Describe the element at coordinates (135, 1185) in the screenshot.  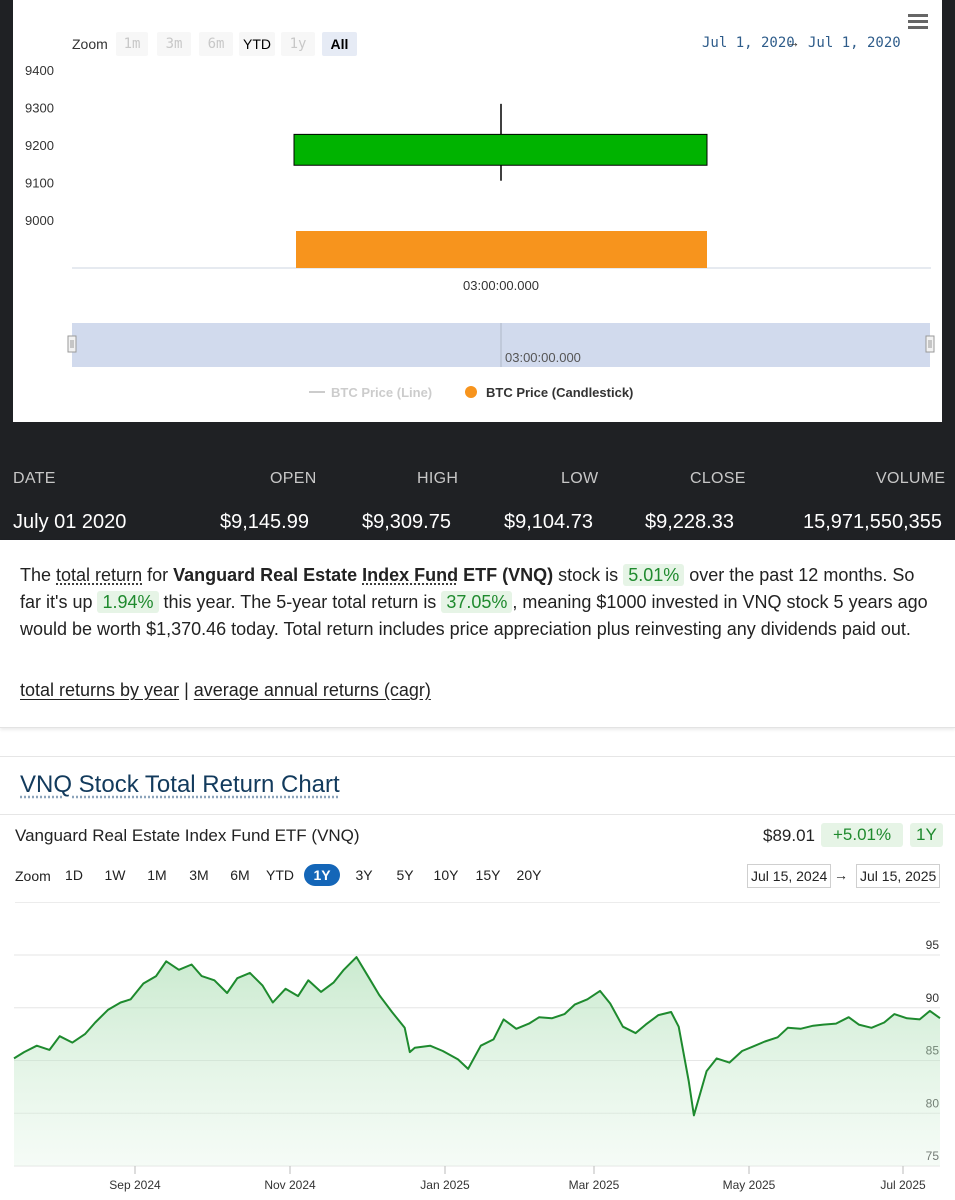
I see `vnq-x-tick-label: Sep 2024` at that location.